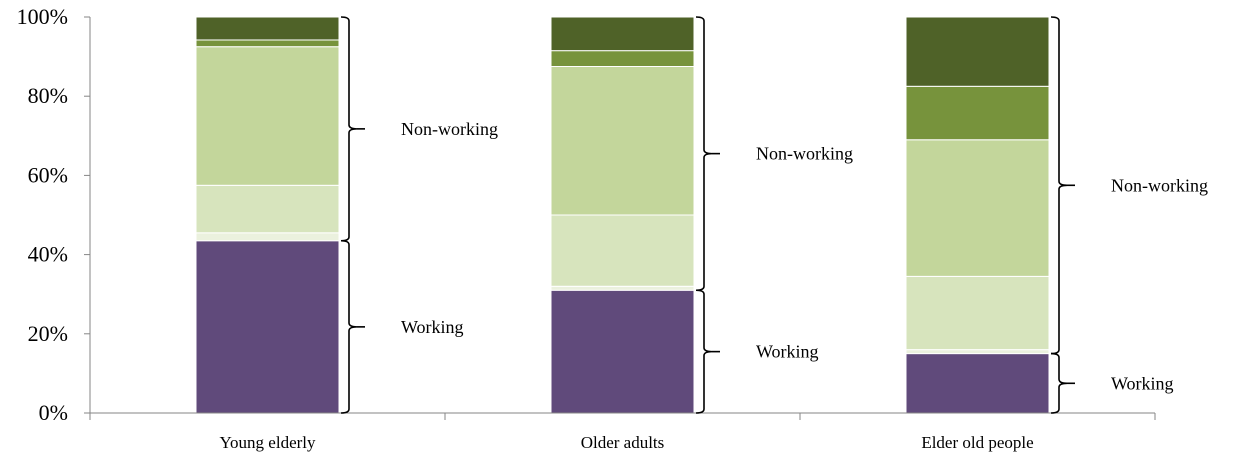 The image size is (1233, 457). I want to click on y-tick-label: 0%, so click(53, 412).